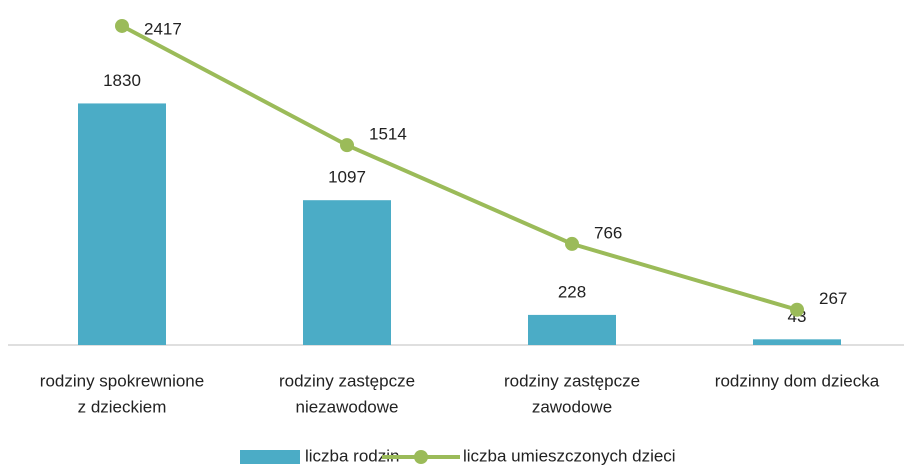  Describe the element at coordinates (352, 455) in the screenshot. I see `legend-label: liczba rodzin` at that location.